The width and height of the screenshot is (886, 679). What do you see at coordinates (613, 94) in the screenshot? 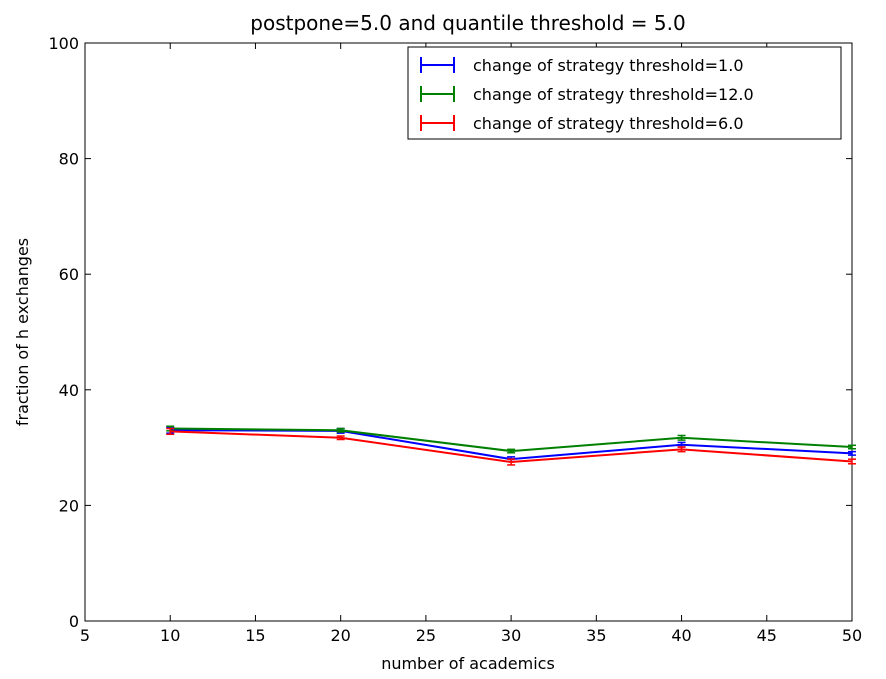
I see `legend-label: change of strategy threshold=12.0` at bounding box center [613, 94].